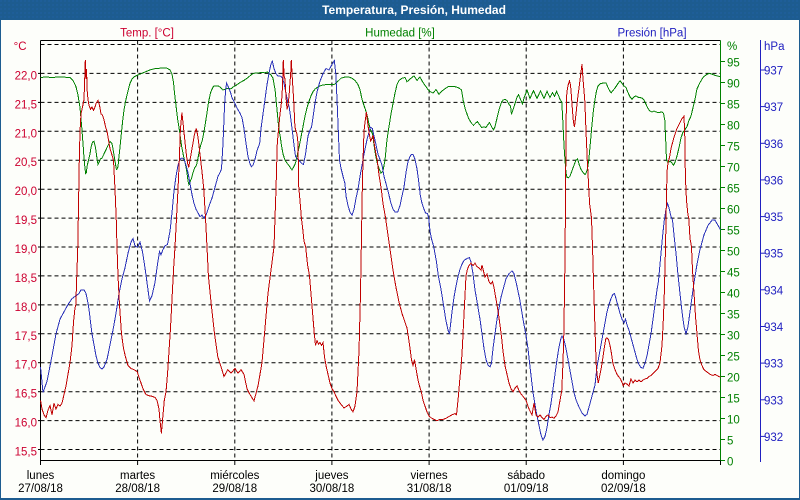  What do you see at coordinates (429, 476) in the screenshot?
I see `svg-text: viernes` at bounding box center [429, 476].